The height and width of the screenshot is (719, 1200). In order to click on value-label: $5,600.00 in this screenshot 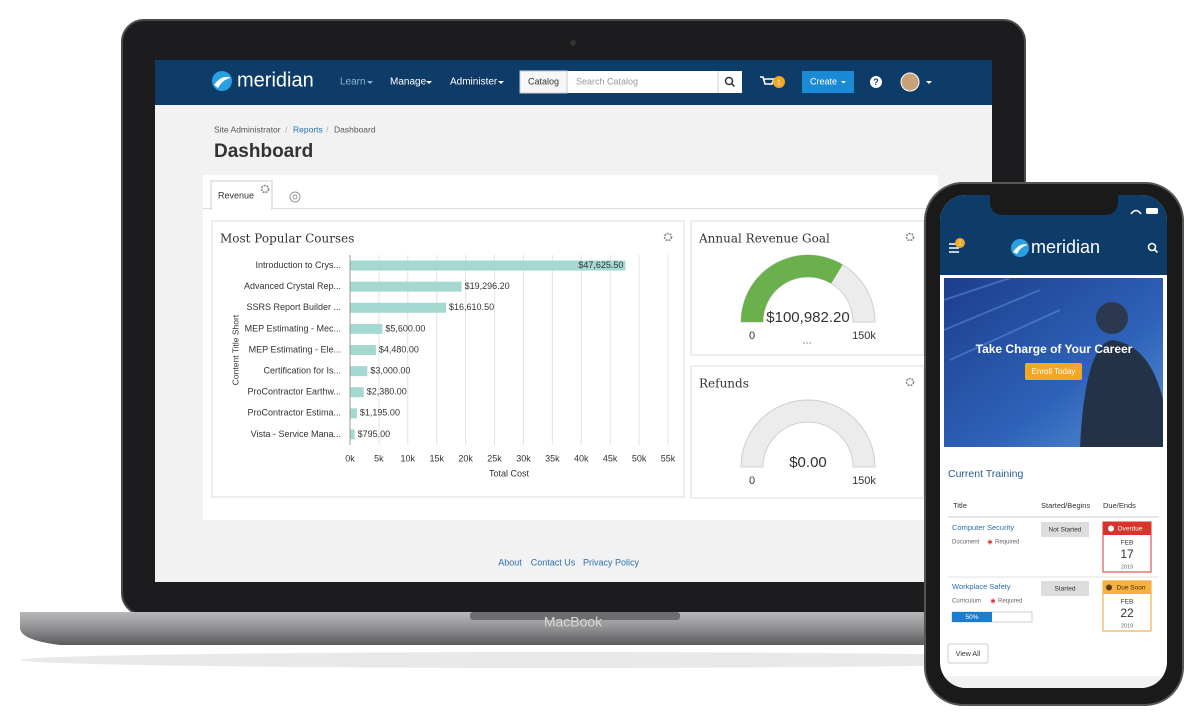, I will do `click(405, 328)`.